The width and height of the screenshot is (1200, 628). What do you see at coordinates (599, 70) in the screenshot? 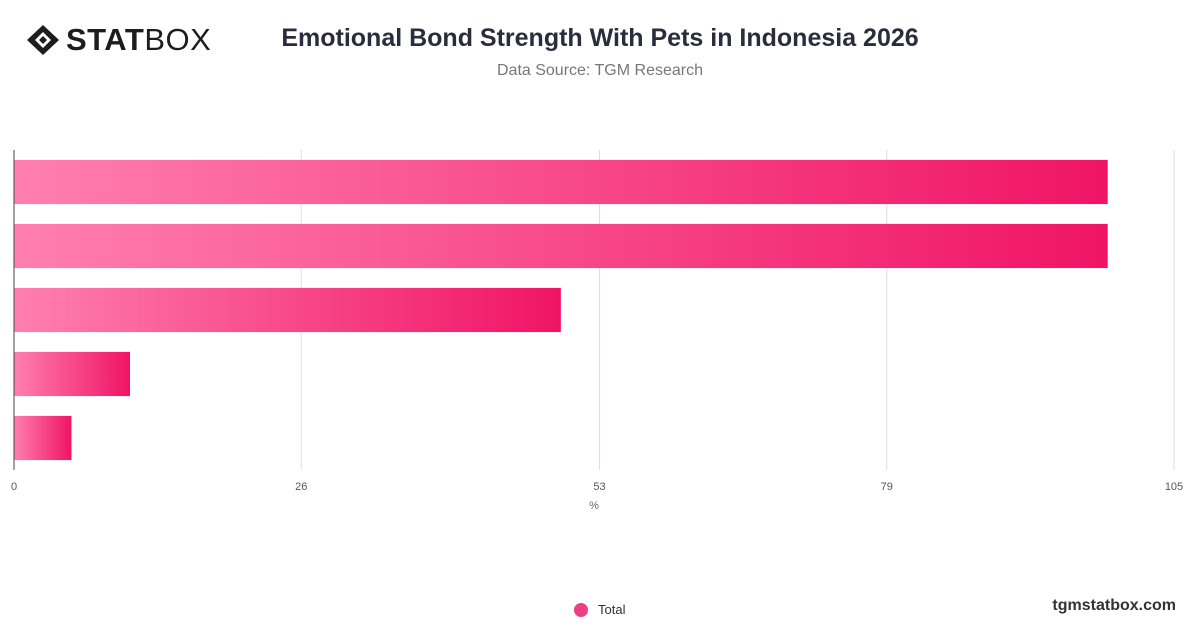
I see `chart-subtitle: Data Source: TGM Research` at bounding box center [599, 70].